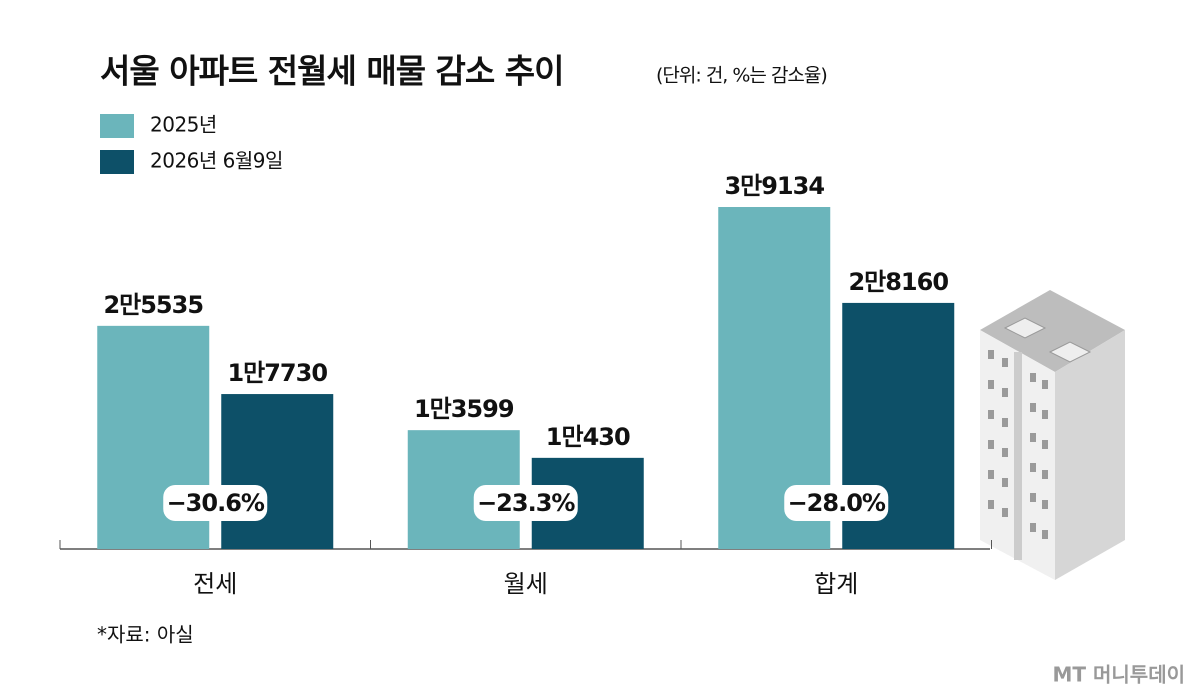 Image resolution: width=1202 pixels, height=698 pixels. Describe the element at coordinates (741, 76) in the screenshot. I see `unit-note: (단위: 건, %는 감소율)` at that location.